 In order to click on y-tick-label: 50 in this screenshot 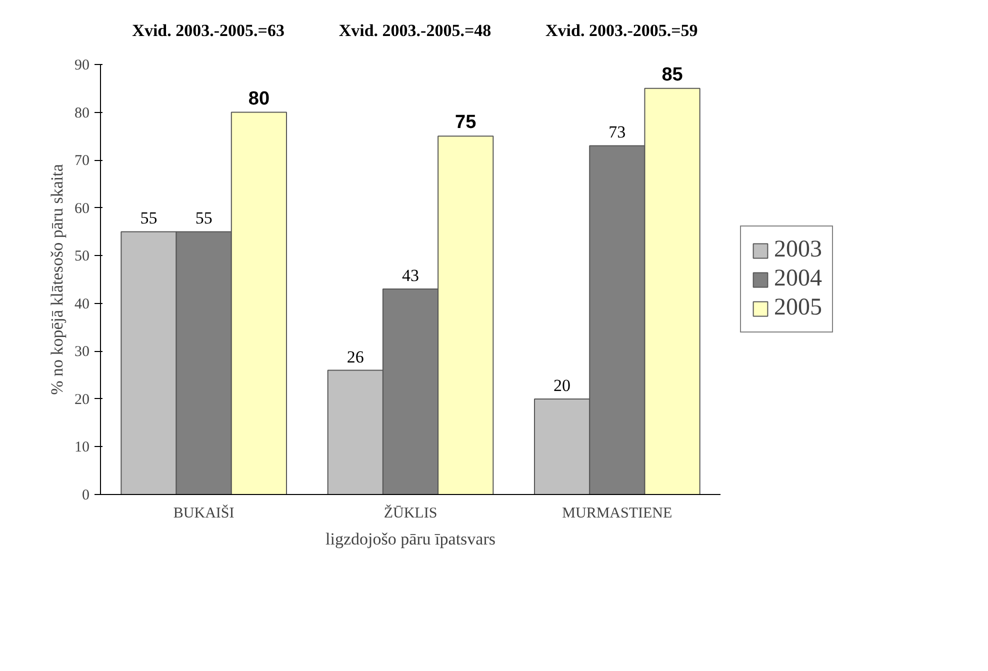, I will do `click(82, 256)`.